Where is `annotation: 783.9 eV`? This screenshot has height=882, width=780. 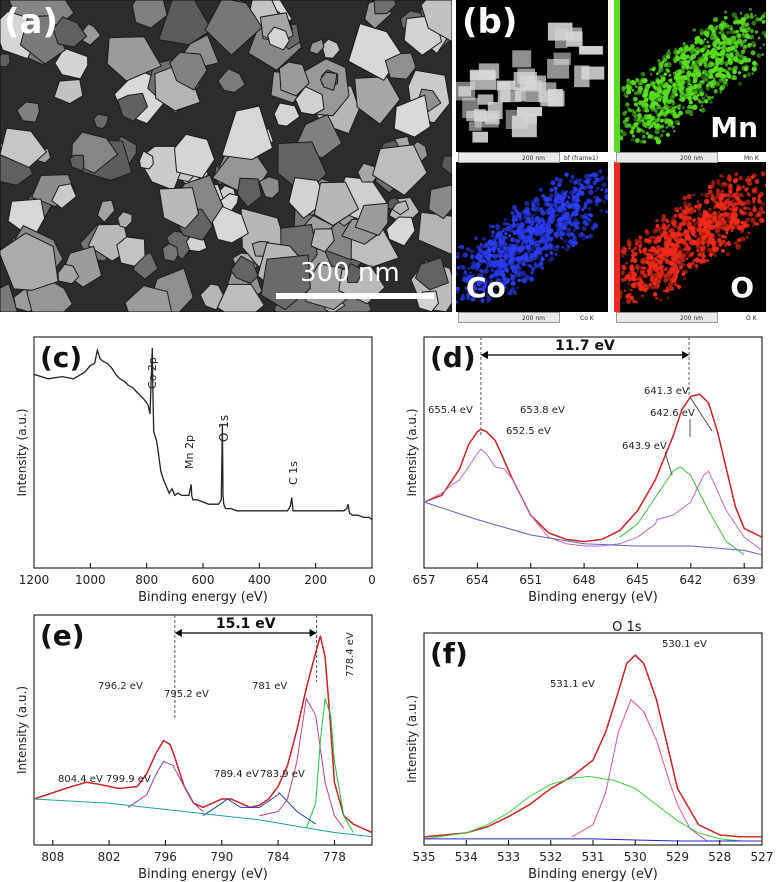 annotation: 783.9 eV is located at coordinates (282, 774).